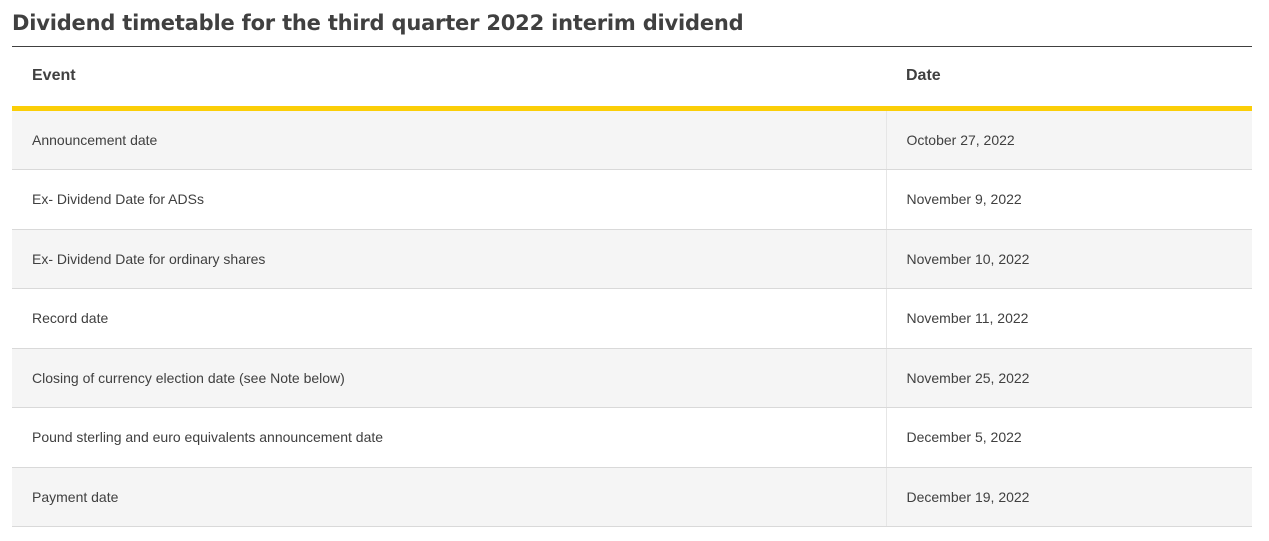 This screenshot has width=1269, height=541. I want to click on table-header-row: Event Date, so click(632, 79).